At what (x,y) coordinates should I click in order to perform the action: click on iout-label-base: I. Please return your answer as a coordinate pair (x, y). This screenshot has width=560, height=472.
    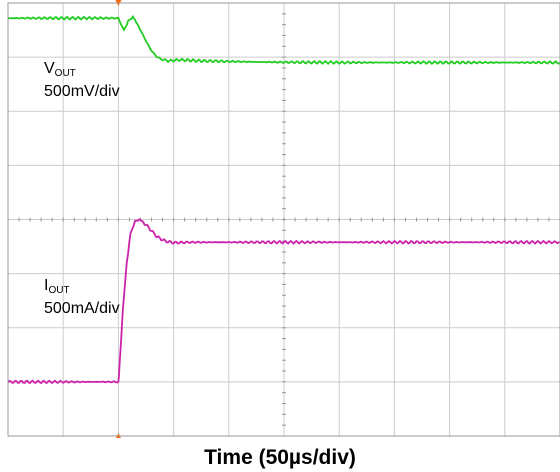
    Looking at the image, I should click on (46, 285).